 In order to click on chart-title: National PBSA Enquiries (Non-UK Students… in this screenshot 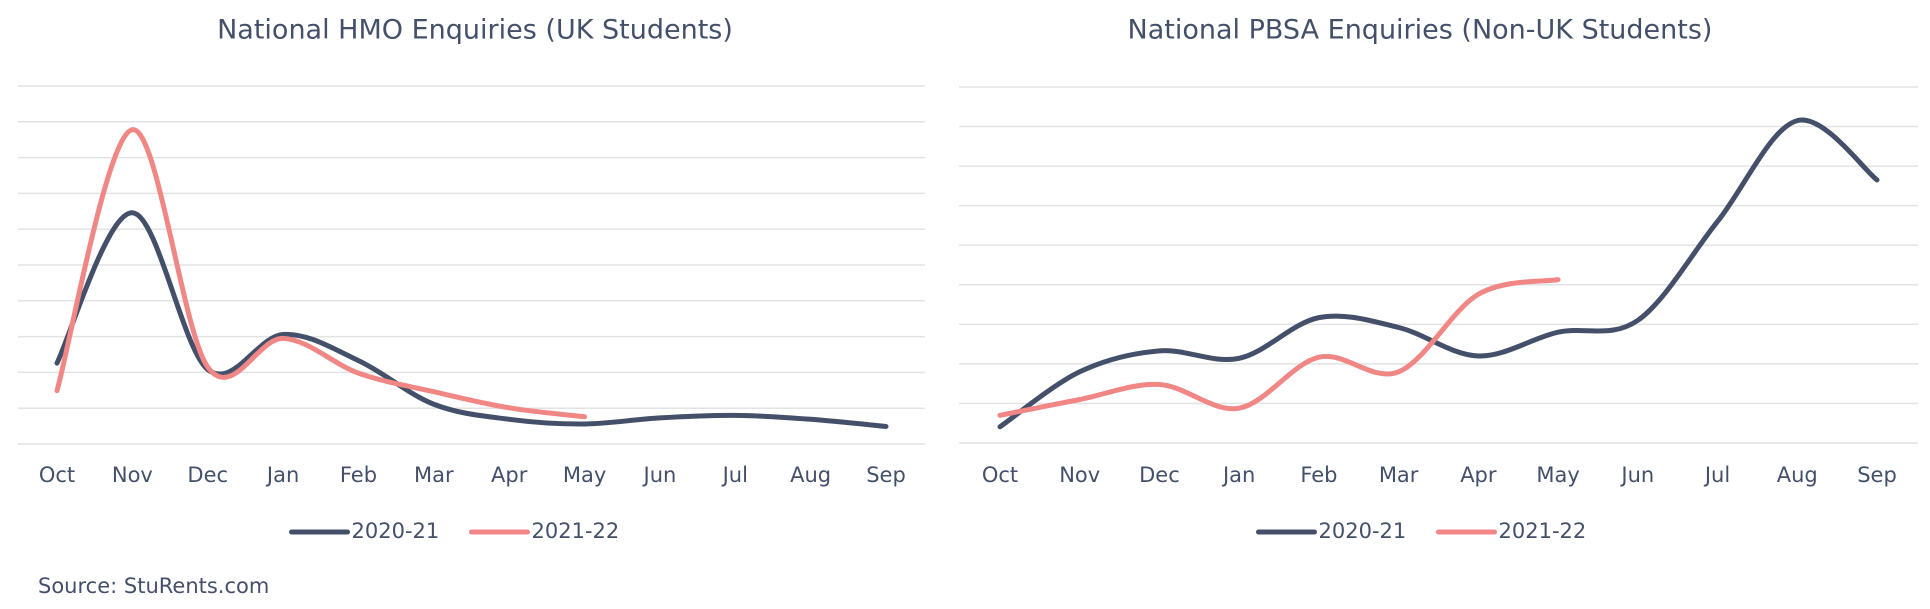, I will do `click(1420, 30)`.